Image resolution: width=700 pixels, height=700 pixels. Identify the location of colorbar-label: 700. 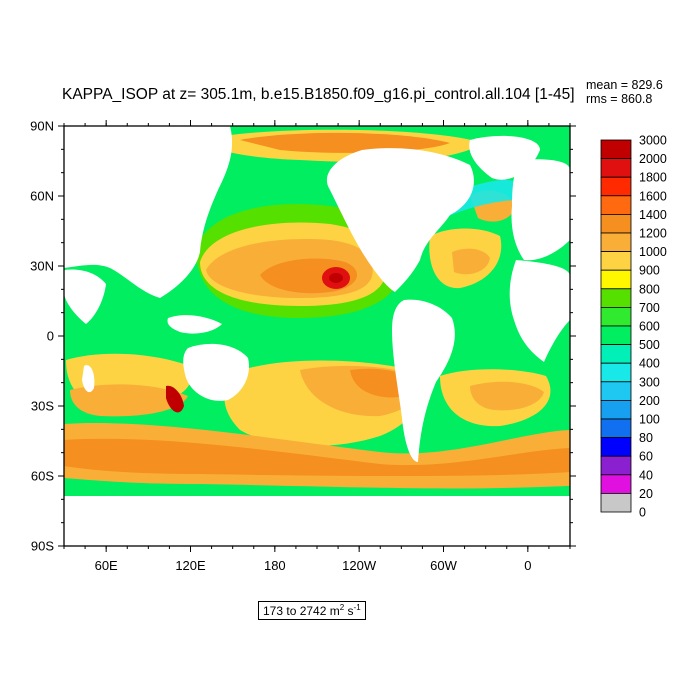
(649, 308).